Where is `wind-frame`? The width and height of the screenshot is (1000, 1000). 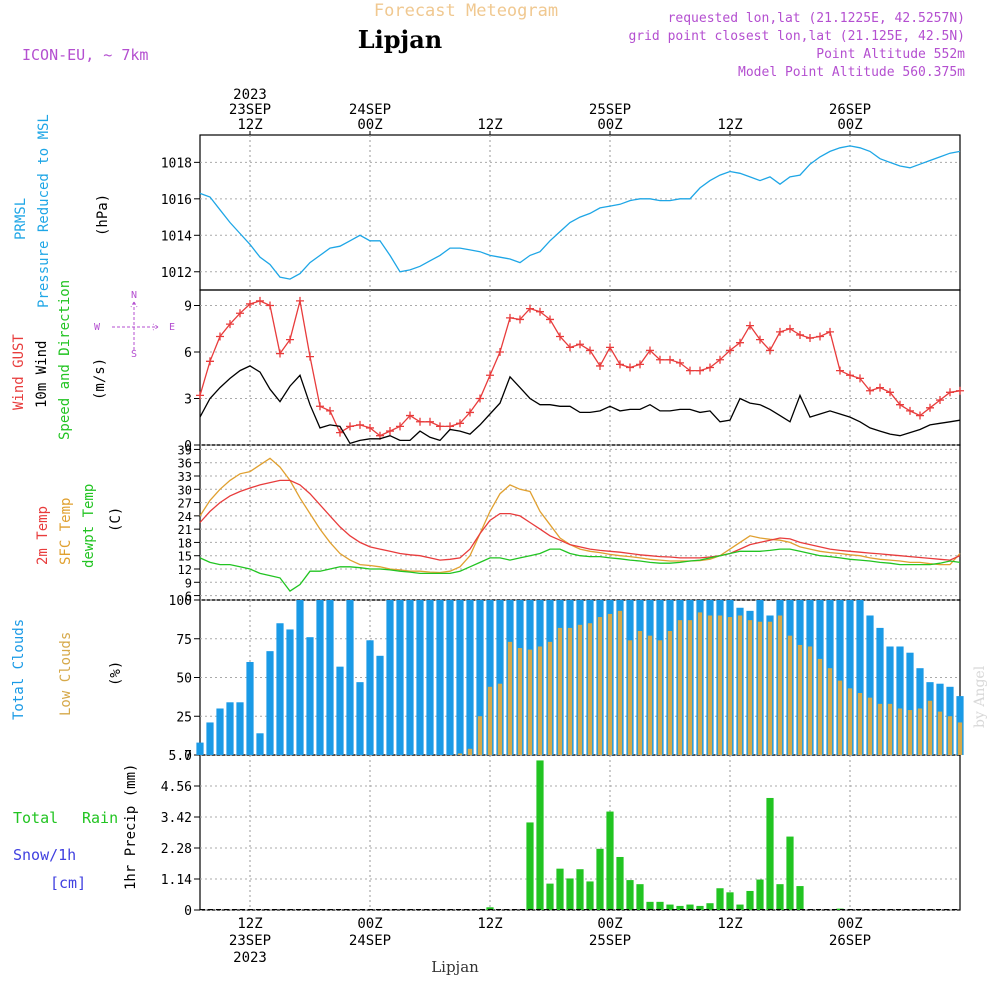
wind-frame is located at coordinates (580, 367).